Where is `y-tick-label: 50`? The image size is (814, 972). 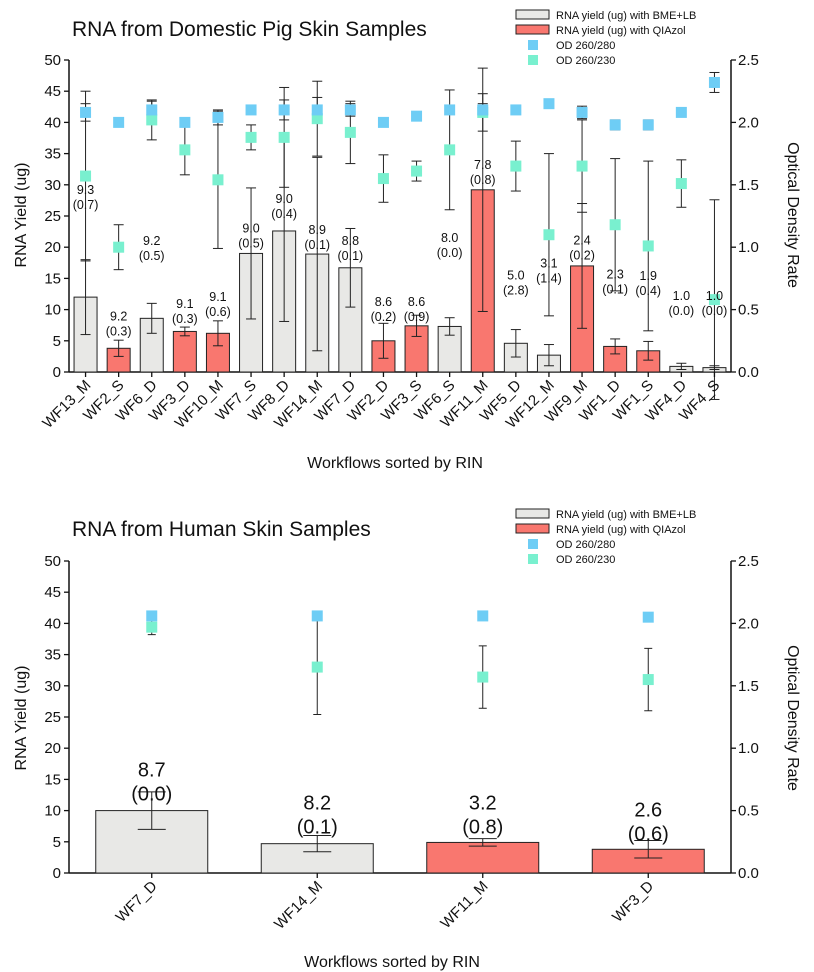
y-tick-label: 50 is located at coordinates (52, 60).